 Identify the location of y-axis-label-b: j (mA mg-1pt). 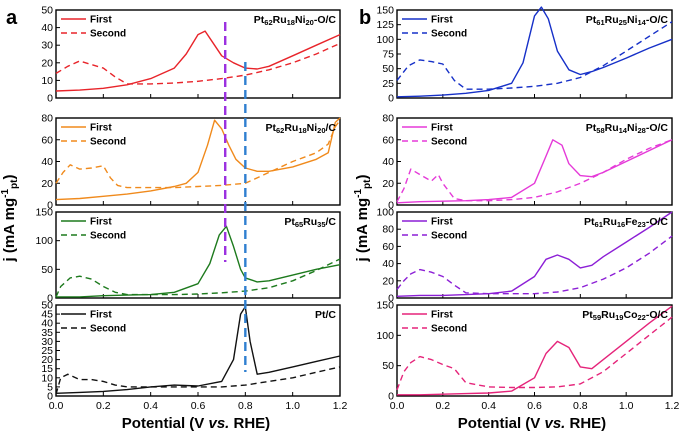
(363, 219).